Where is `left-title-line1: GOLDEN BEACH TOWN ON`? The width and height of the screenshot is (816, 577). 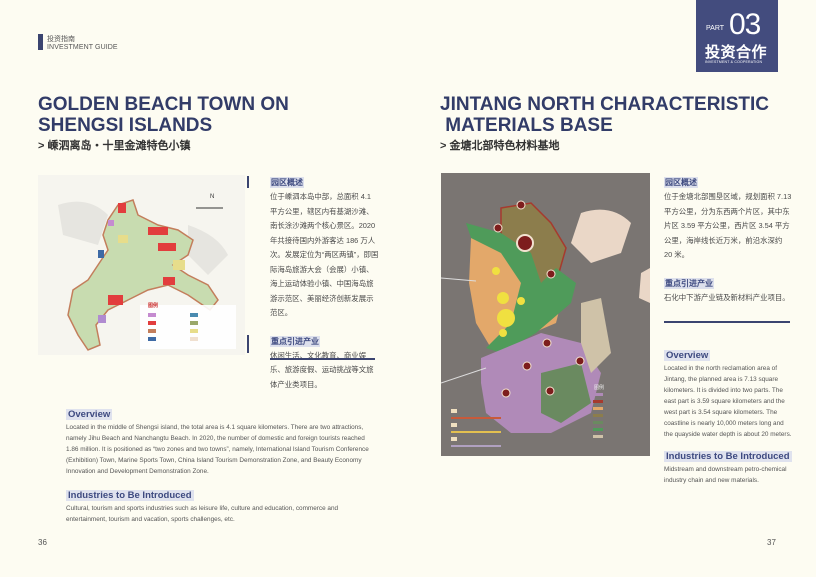 left-title-line1: GOLDEN BEACH TOWN ON is located at coordinates (163, 104).